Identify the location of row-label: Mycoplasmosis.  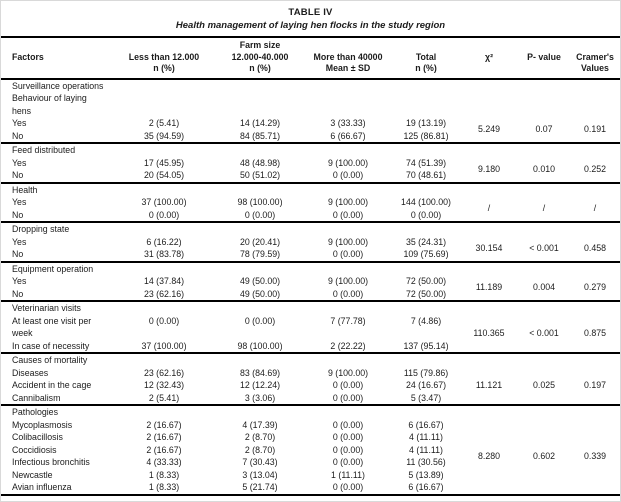
(42, 424).